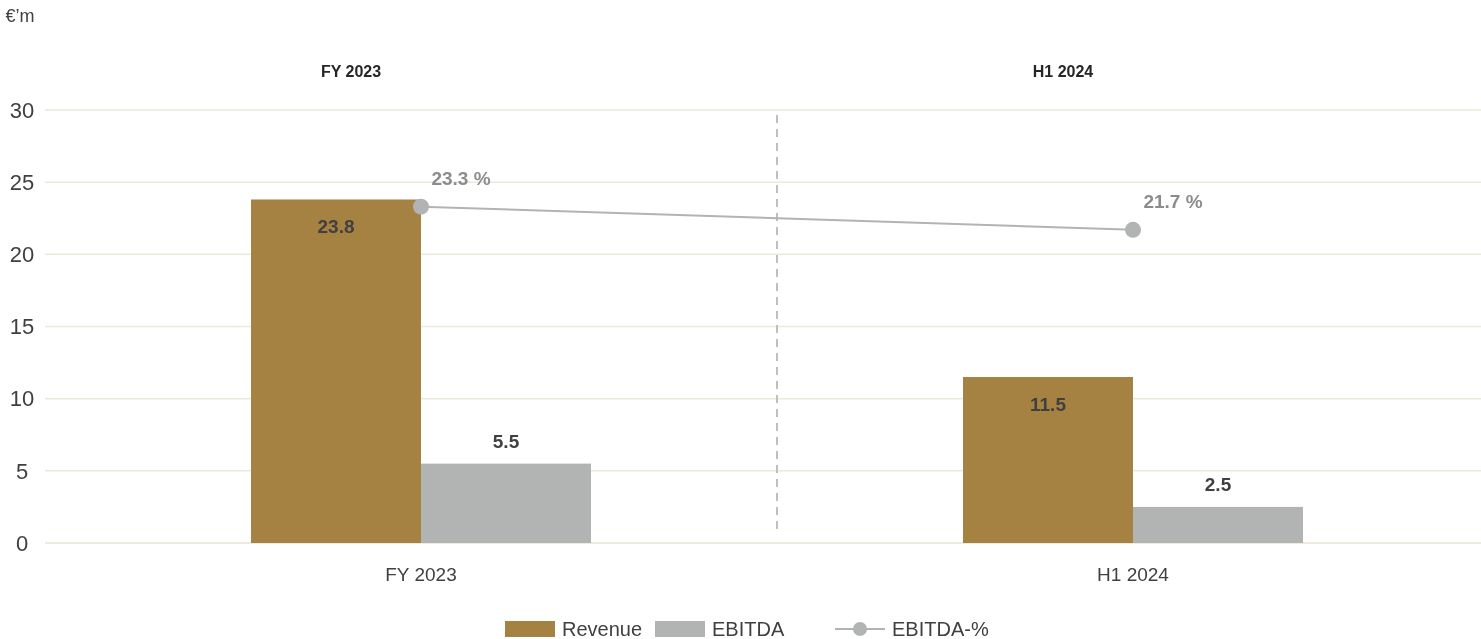 The width and height of the screenshot is (1481, 639). What do you see at coordinates (22, 110) in the screenshot?
I see `y-tick-label: 30` at bounding box center [22, 110].